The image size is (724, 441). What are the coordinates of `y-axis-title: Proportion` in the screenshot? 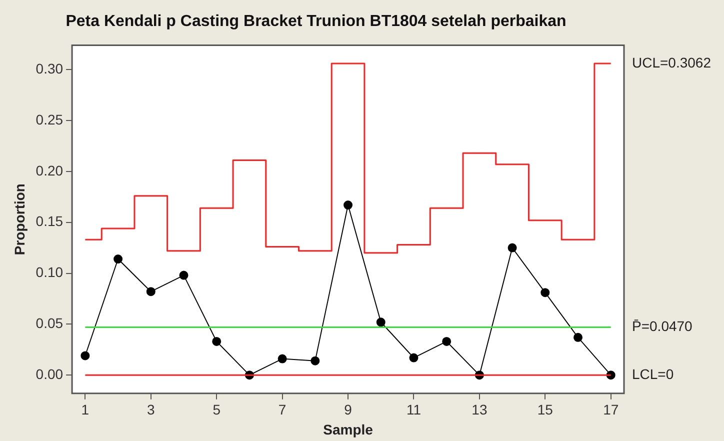 It's located at (19, 220).